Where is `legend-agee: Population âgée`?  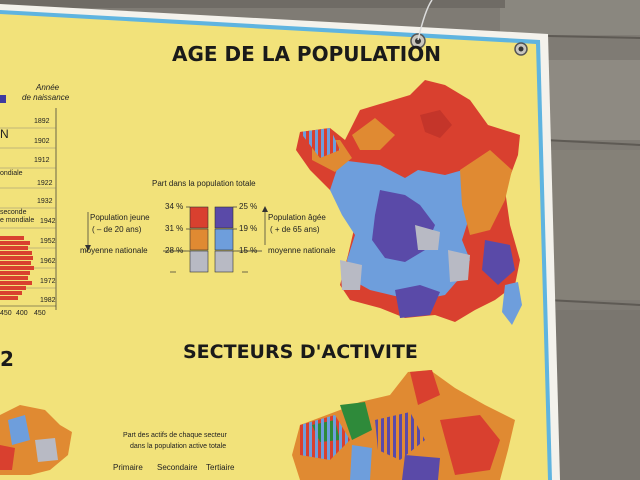 legend-agee: Population âgée is located at coordinates (297, 217).